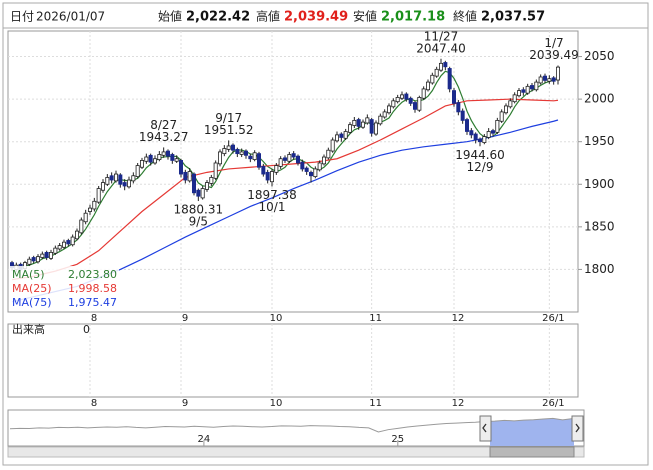 The width and height of the screenshot is (653, 470). Describe the element at coordinates (296, 452) in the screenshot. I see `scrollbar` at that location.